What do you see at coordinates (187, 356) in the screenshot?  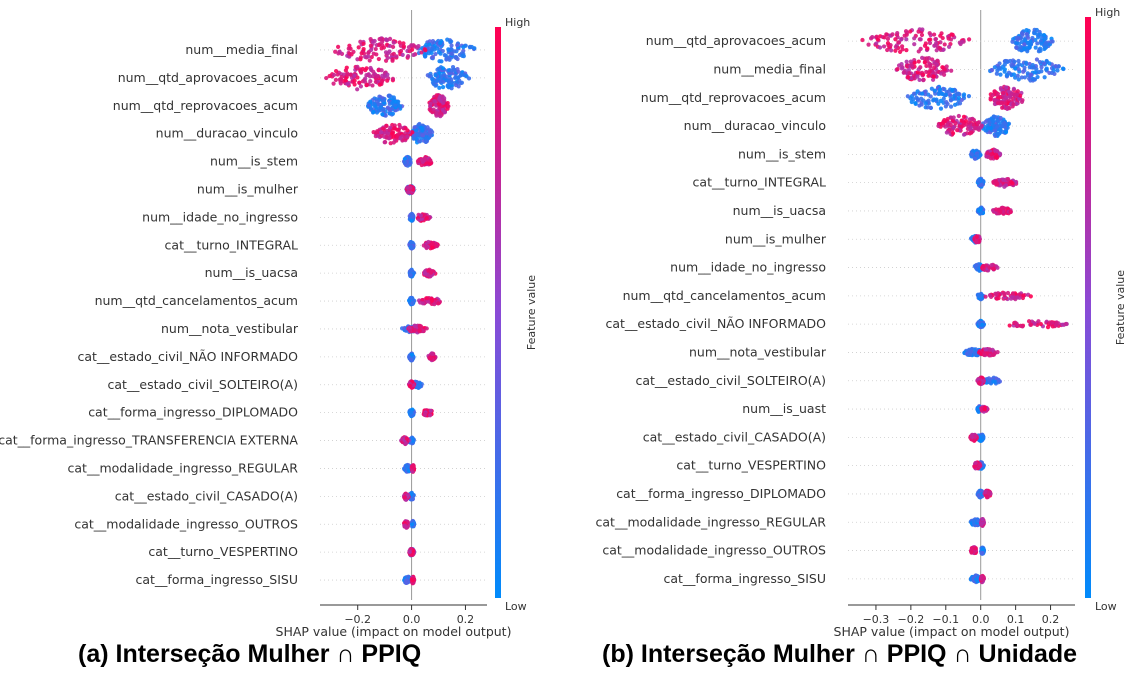 I see `feature-label: cat__estado_civil_NÃO INFORMADO` at bounding box center [187, 356].